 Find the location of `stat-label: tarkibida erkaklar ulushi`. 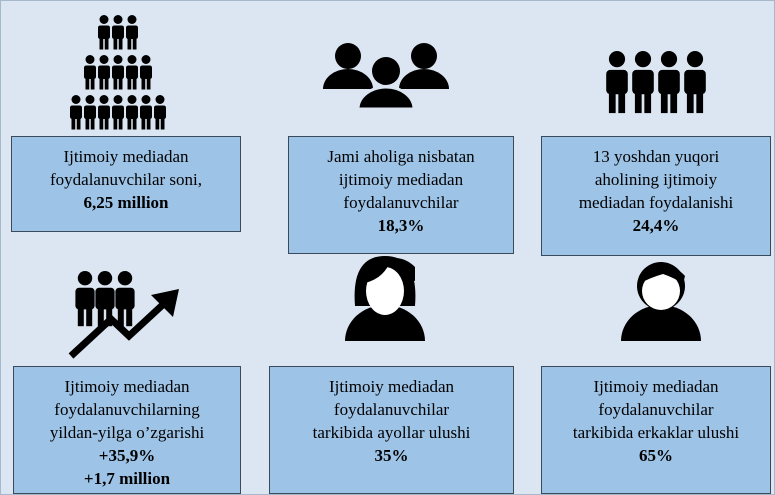

stat-label: tarkibida erkaklar ulushi is located at coordinates (656, 432).